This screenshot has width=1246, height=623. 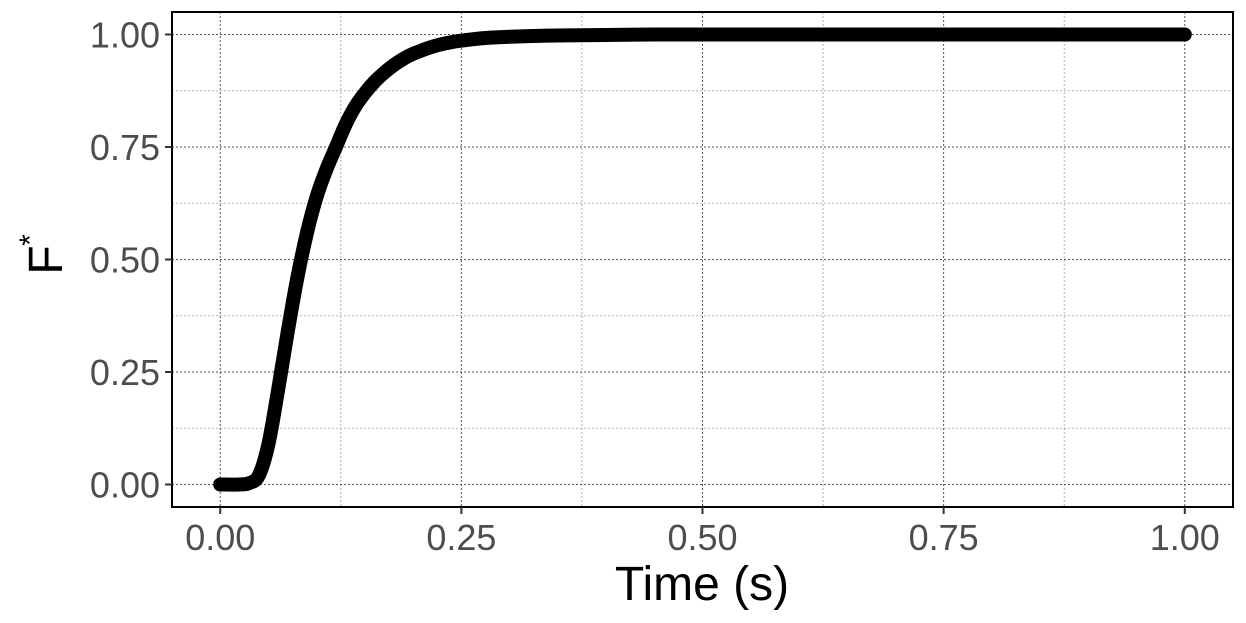 I want to click on x-axis-ticks: 0.00 0.25 0.50 0.75 1.00, so click(x=702, y=532).